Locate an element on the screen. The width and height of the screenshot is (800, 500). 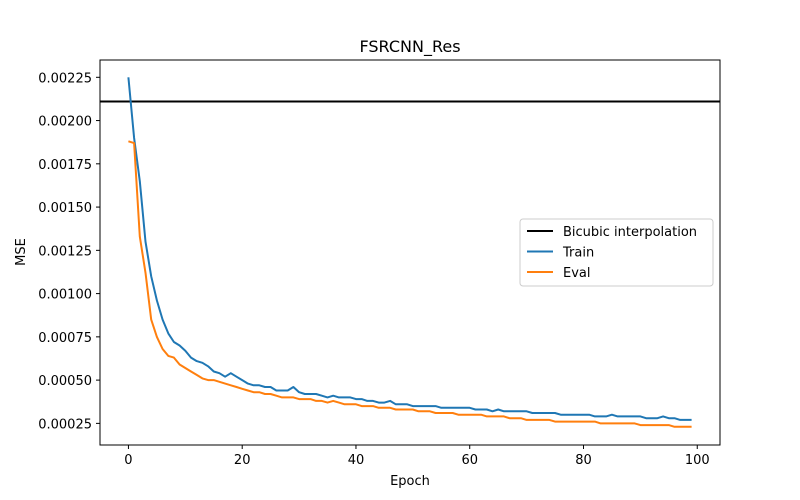
x-tick-label: 20 is located at coordinates (242, 460).